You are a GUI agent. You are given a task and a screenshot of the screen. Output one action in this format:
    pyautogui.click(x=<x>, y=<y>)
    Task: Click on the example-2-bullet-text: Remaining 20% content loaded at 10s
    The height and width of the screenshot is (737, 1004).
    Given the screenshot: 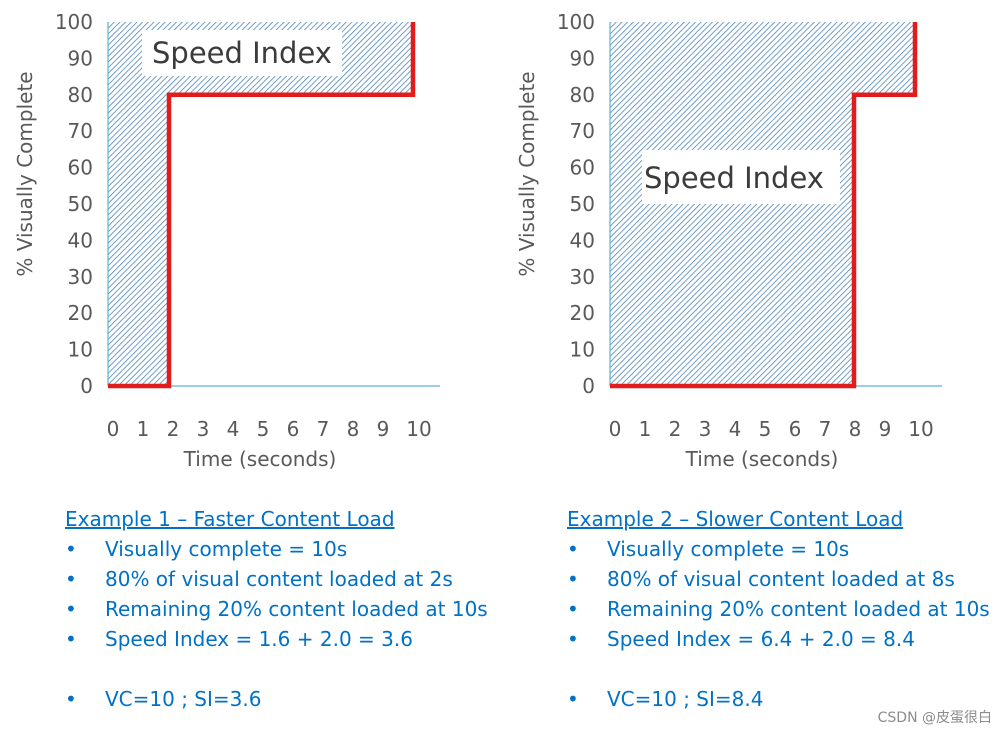 What is the action you would take?
    pyautogui.click(x=798, y=609)
    